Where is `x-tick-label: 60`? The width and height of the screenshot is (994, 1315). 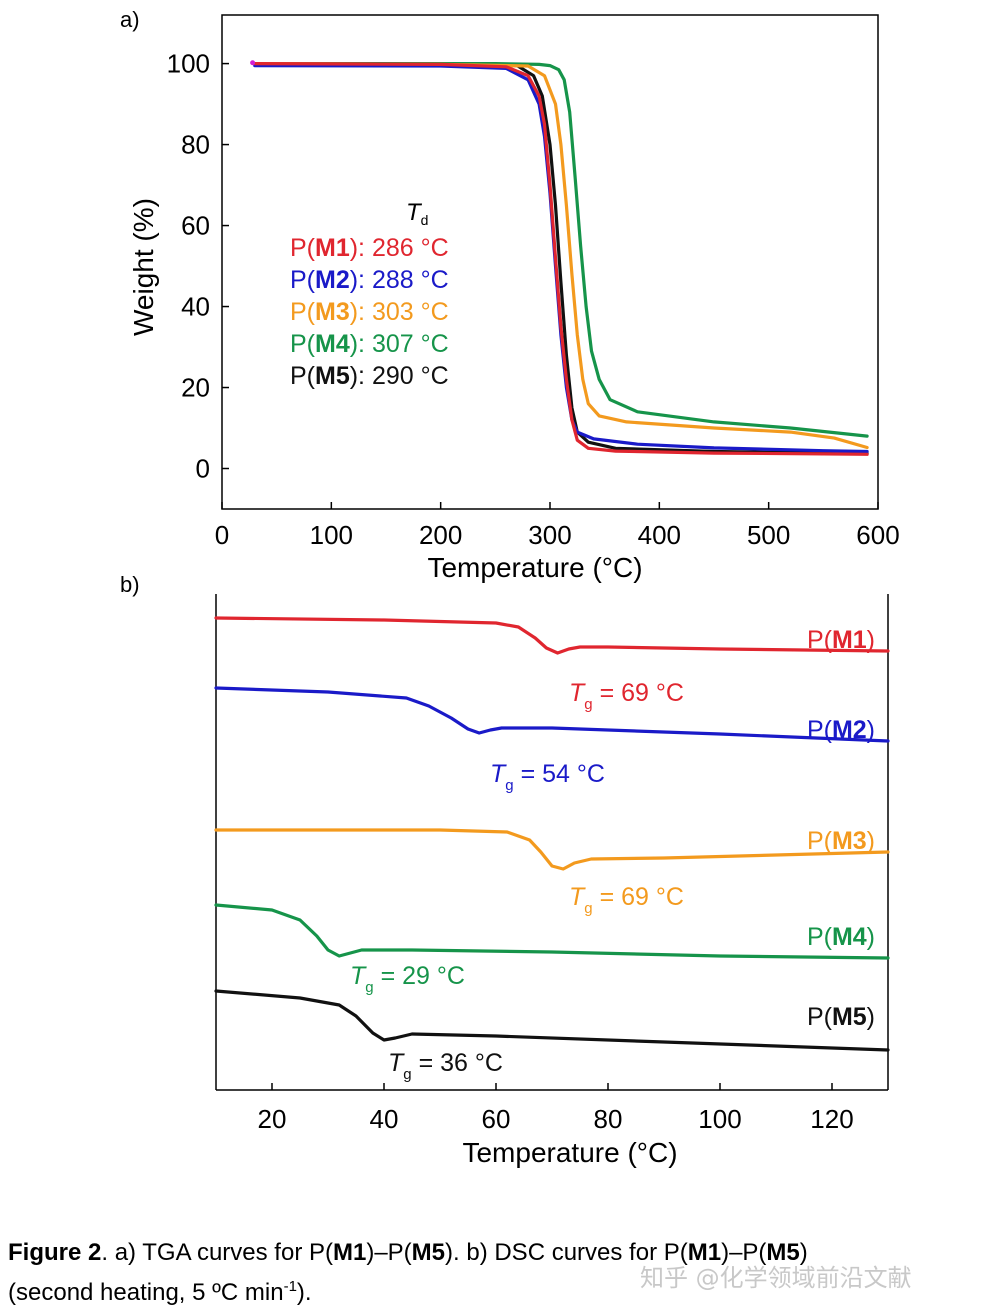
x-tick-label: 60 is located at coordinates (496, 1119).